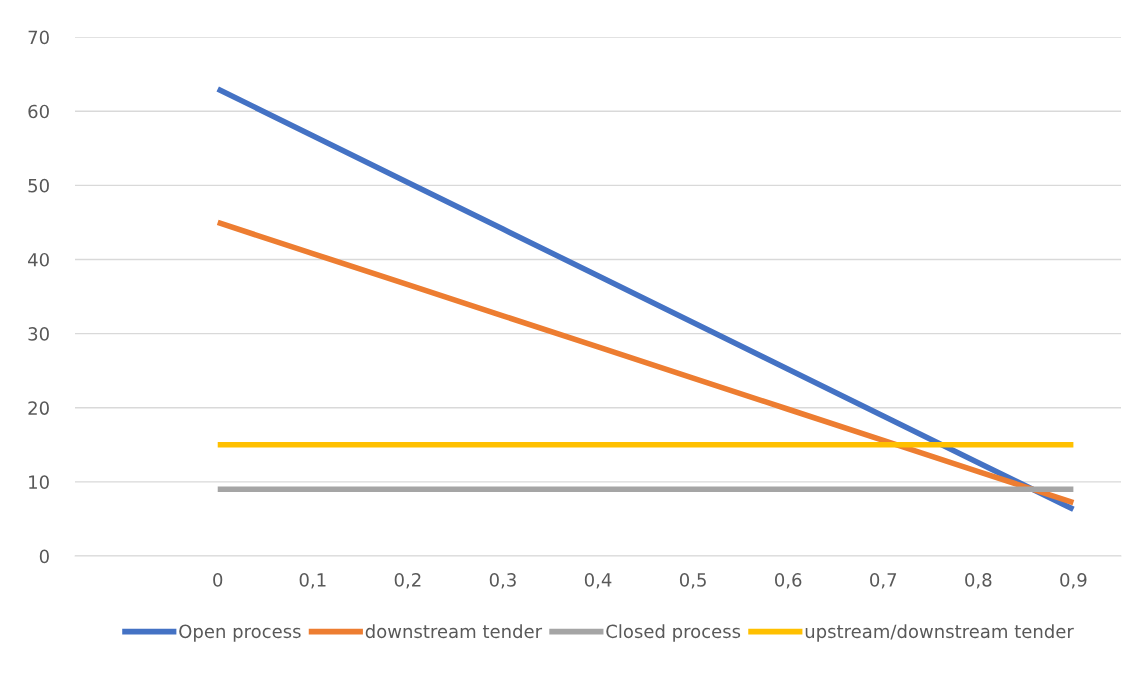 This screenshot has width=1138, height=674. I want to click on x-tick-label: 0,5, so click(692, 581).